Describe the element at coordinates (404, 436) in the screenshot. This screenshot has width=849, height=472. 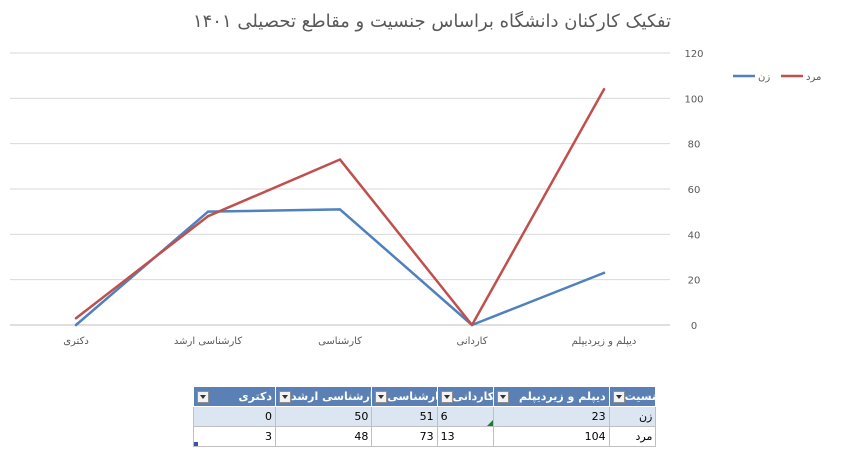
I see `cell-karshenasi: 73` at that location.